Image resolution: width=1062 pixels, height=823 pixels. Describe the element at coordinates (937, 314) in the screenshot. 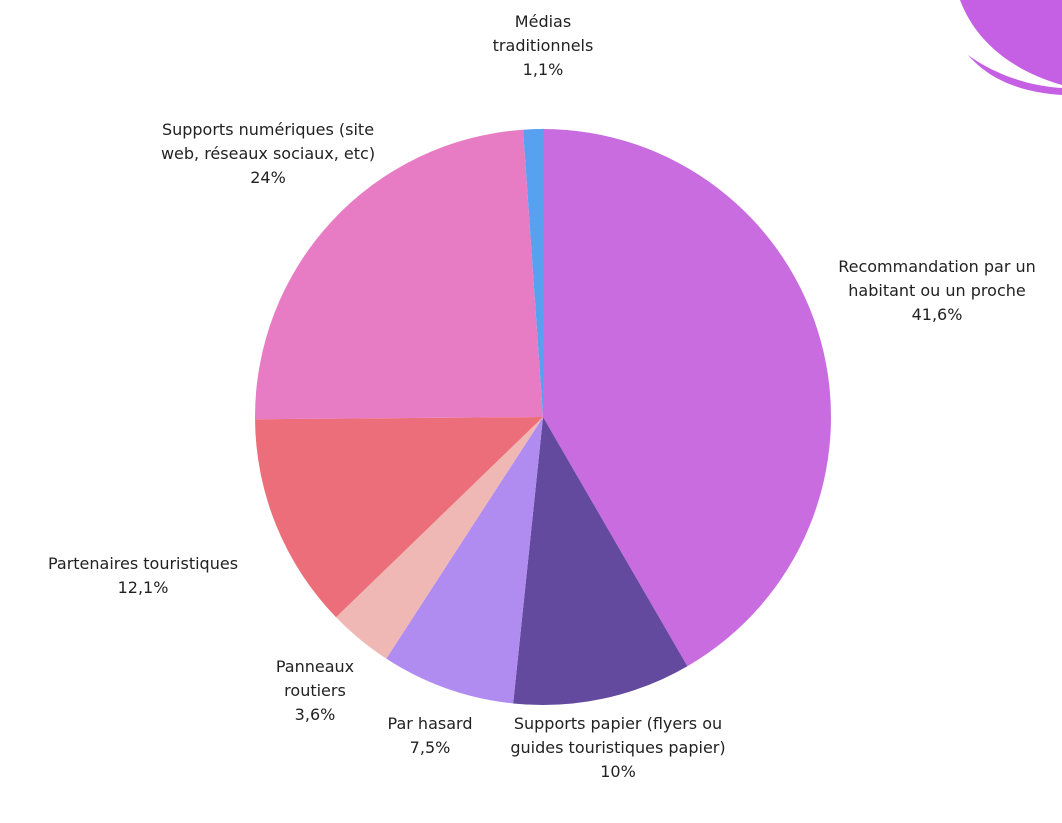

I see `value-label: 41,6%` at that location.